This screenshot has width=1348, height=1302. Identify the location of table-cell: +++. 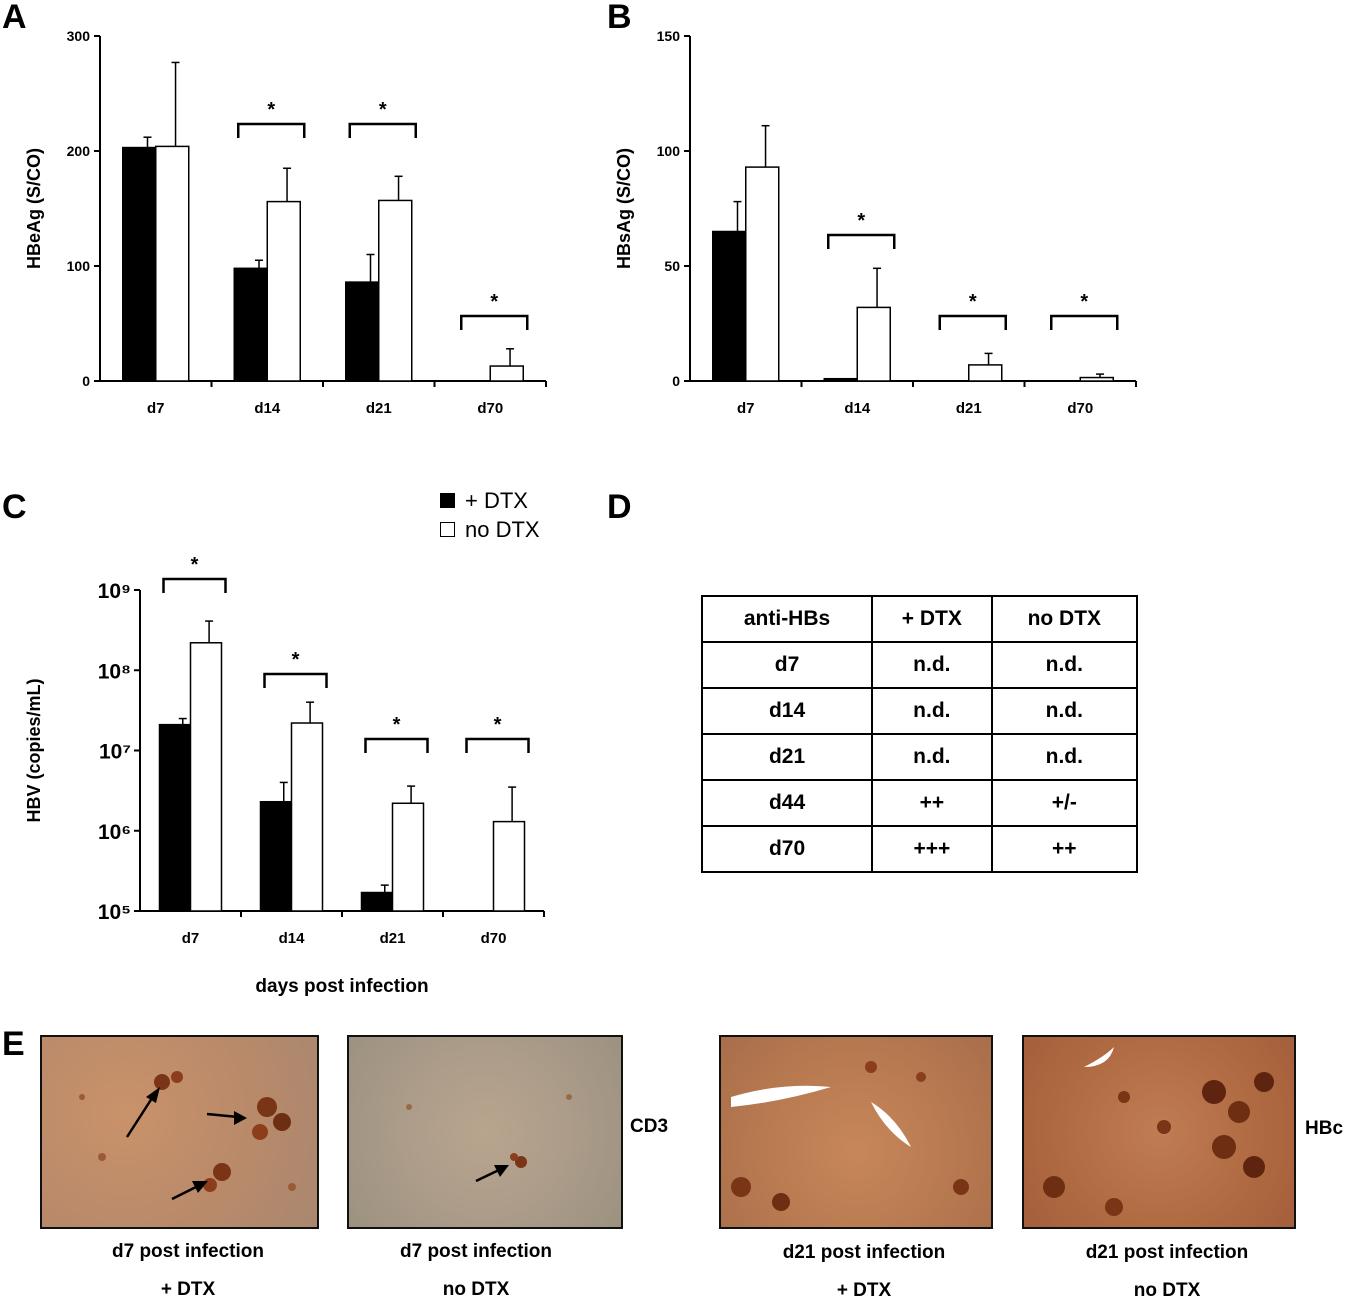
(932, 849).